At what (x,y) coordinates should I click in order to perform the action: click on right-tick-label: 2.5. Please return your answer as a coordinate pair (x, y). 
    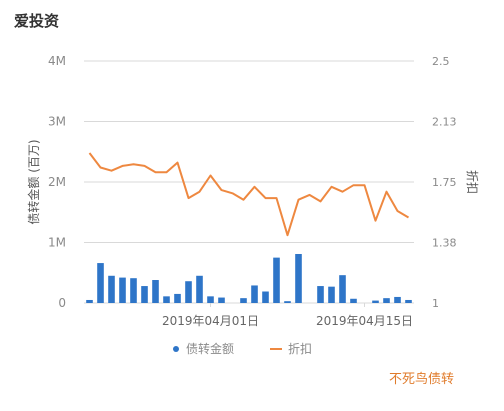
    Looking at the image, I should click on (441, 61).